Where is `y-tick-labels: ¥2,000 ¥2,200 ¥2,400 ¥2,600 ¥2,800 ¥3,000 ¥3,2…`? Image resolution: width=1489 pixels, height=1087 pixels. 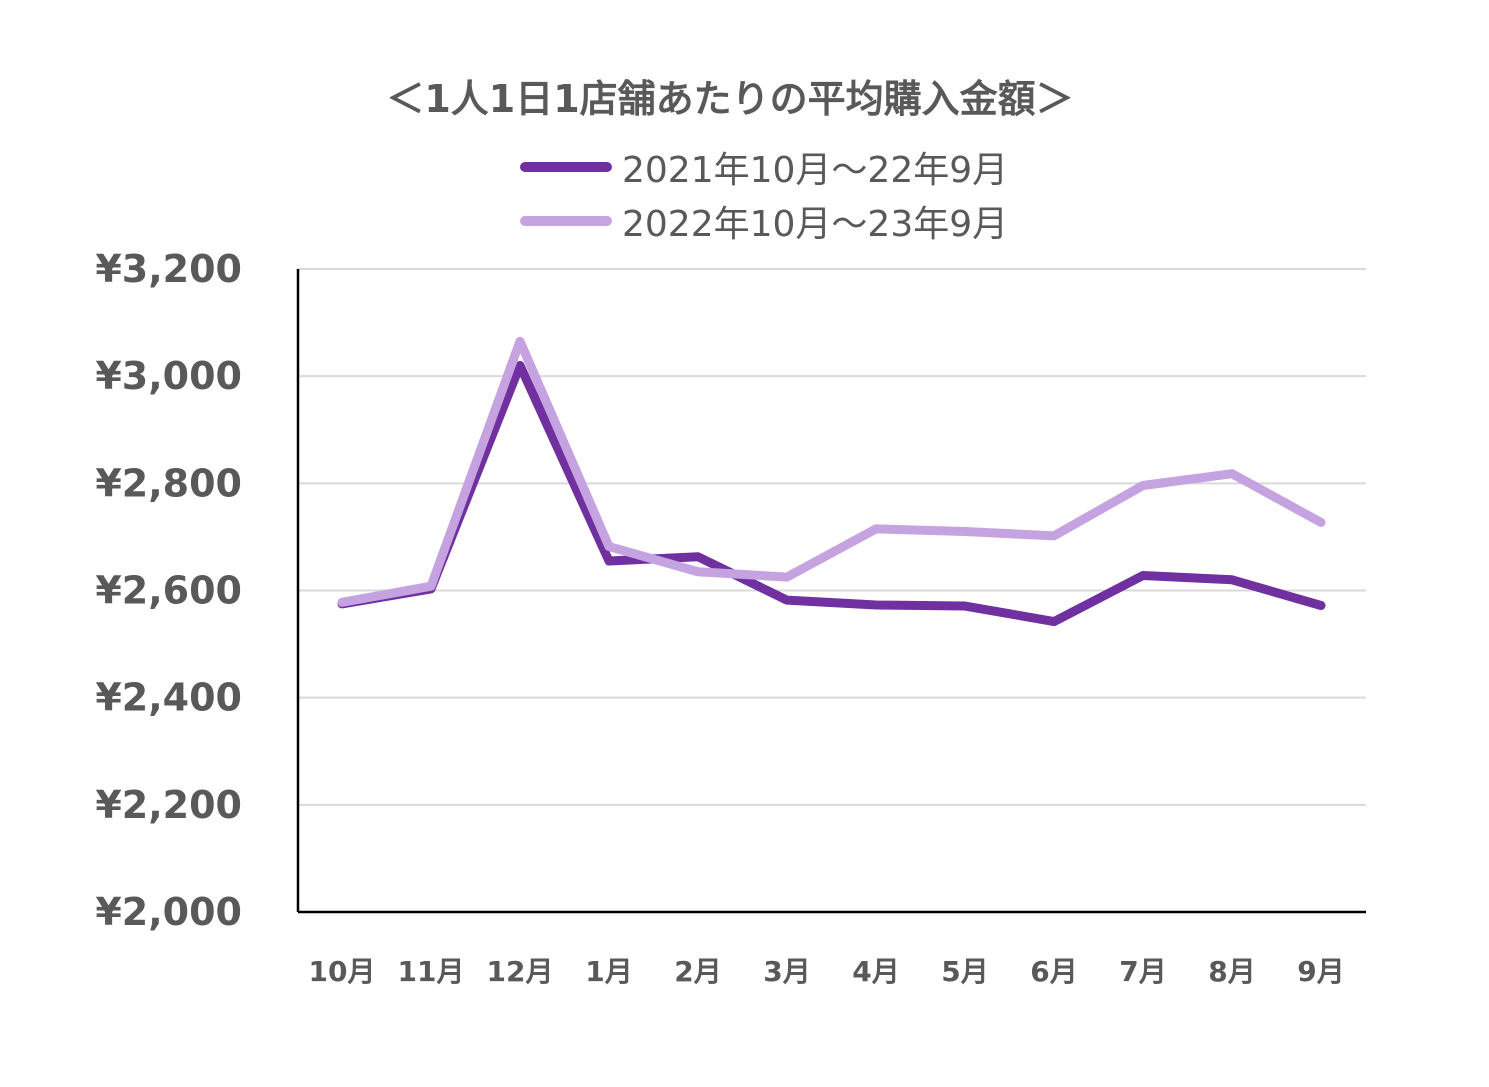
y-tick-labels: ¥2,000 ¥2,200 ¥2,400 ¥2,600 ¥2,800 ¥3,000 ¥3,2… is located at coordinates (168, 590).